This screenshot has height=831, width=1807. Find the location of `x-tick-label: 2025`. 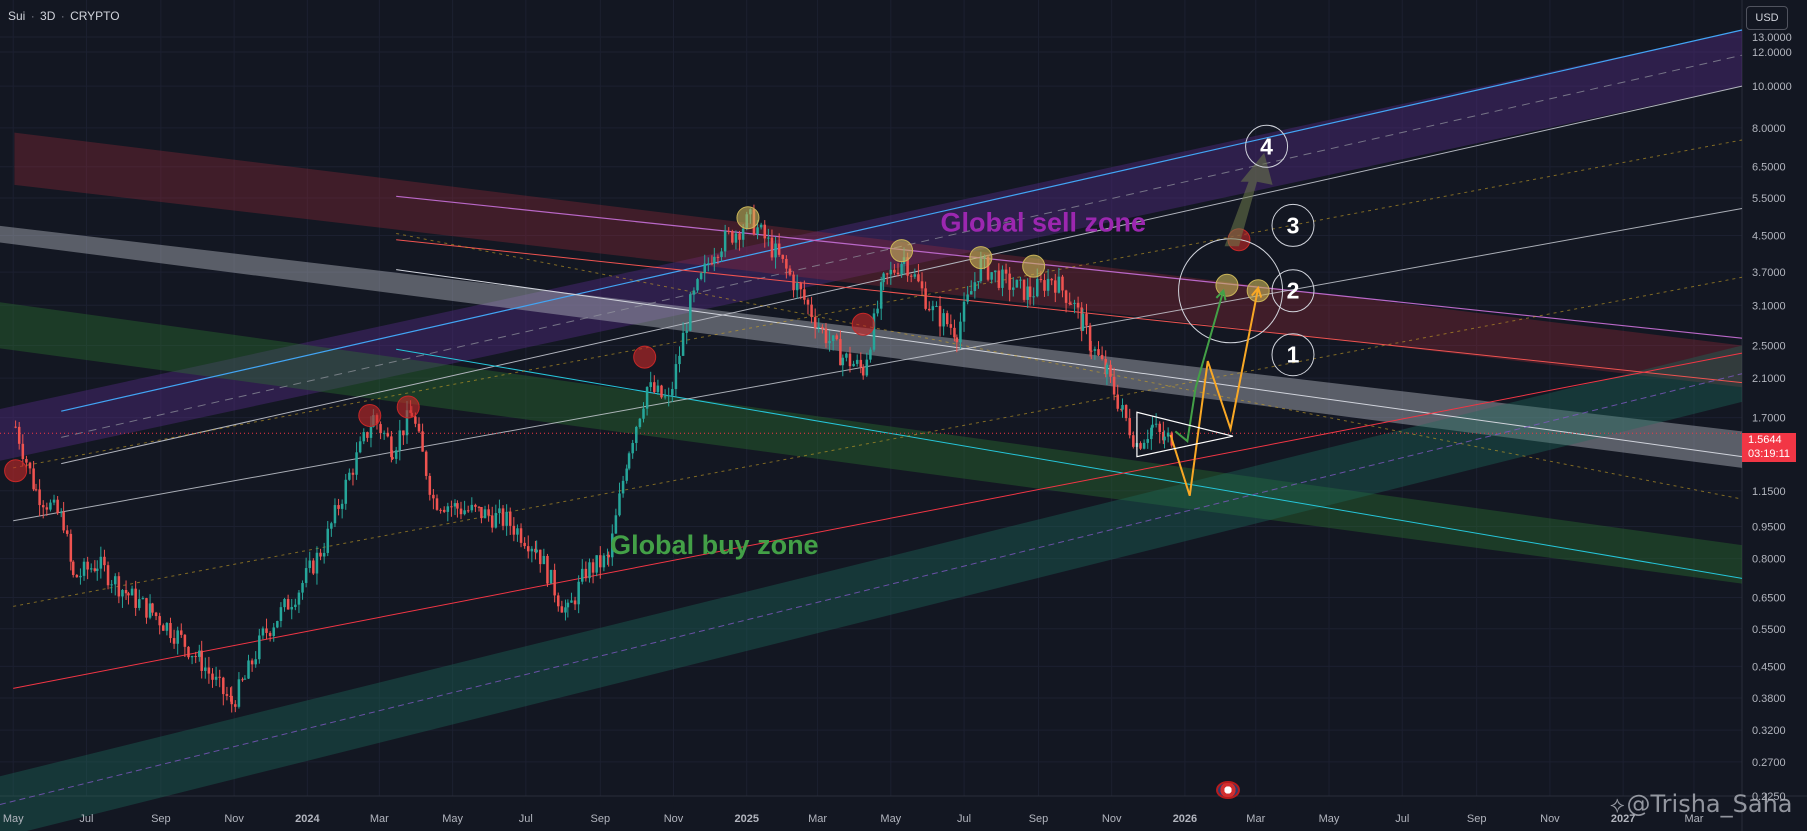

x-tick-label: 2025 is located at coordinates (747, 819).